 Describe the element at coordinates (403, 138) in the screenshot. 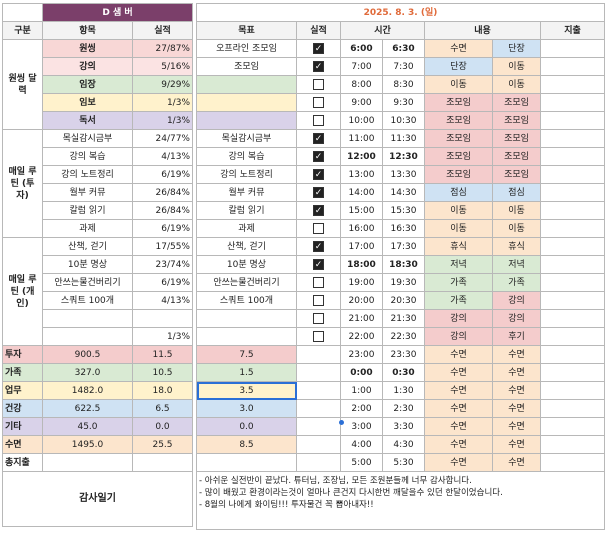

I see `time-end: 11:30` at that location.